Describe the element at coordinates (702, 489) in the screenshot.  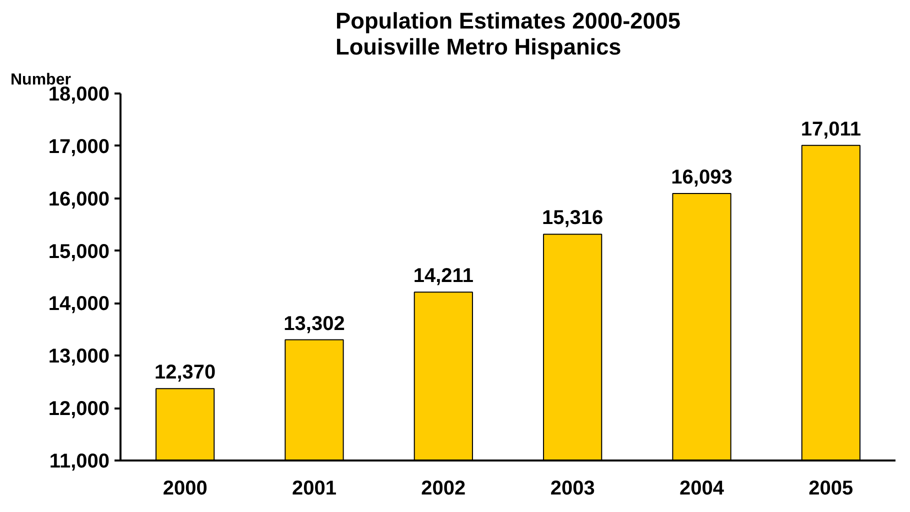
I see `x-tick-label: 2004` at that location.